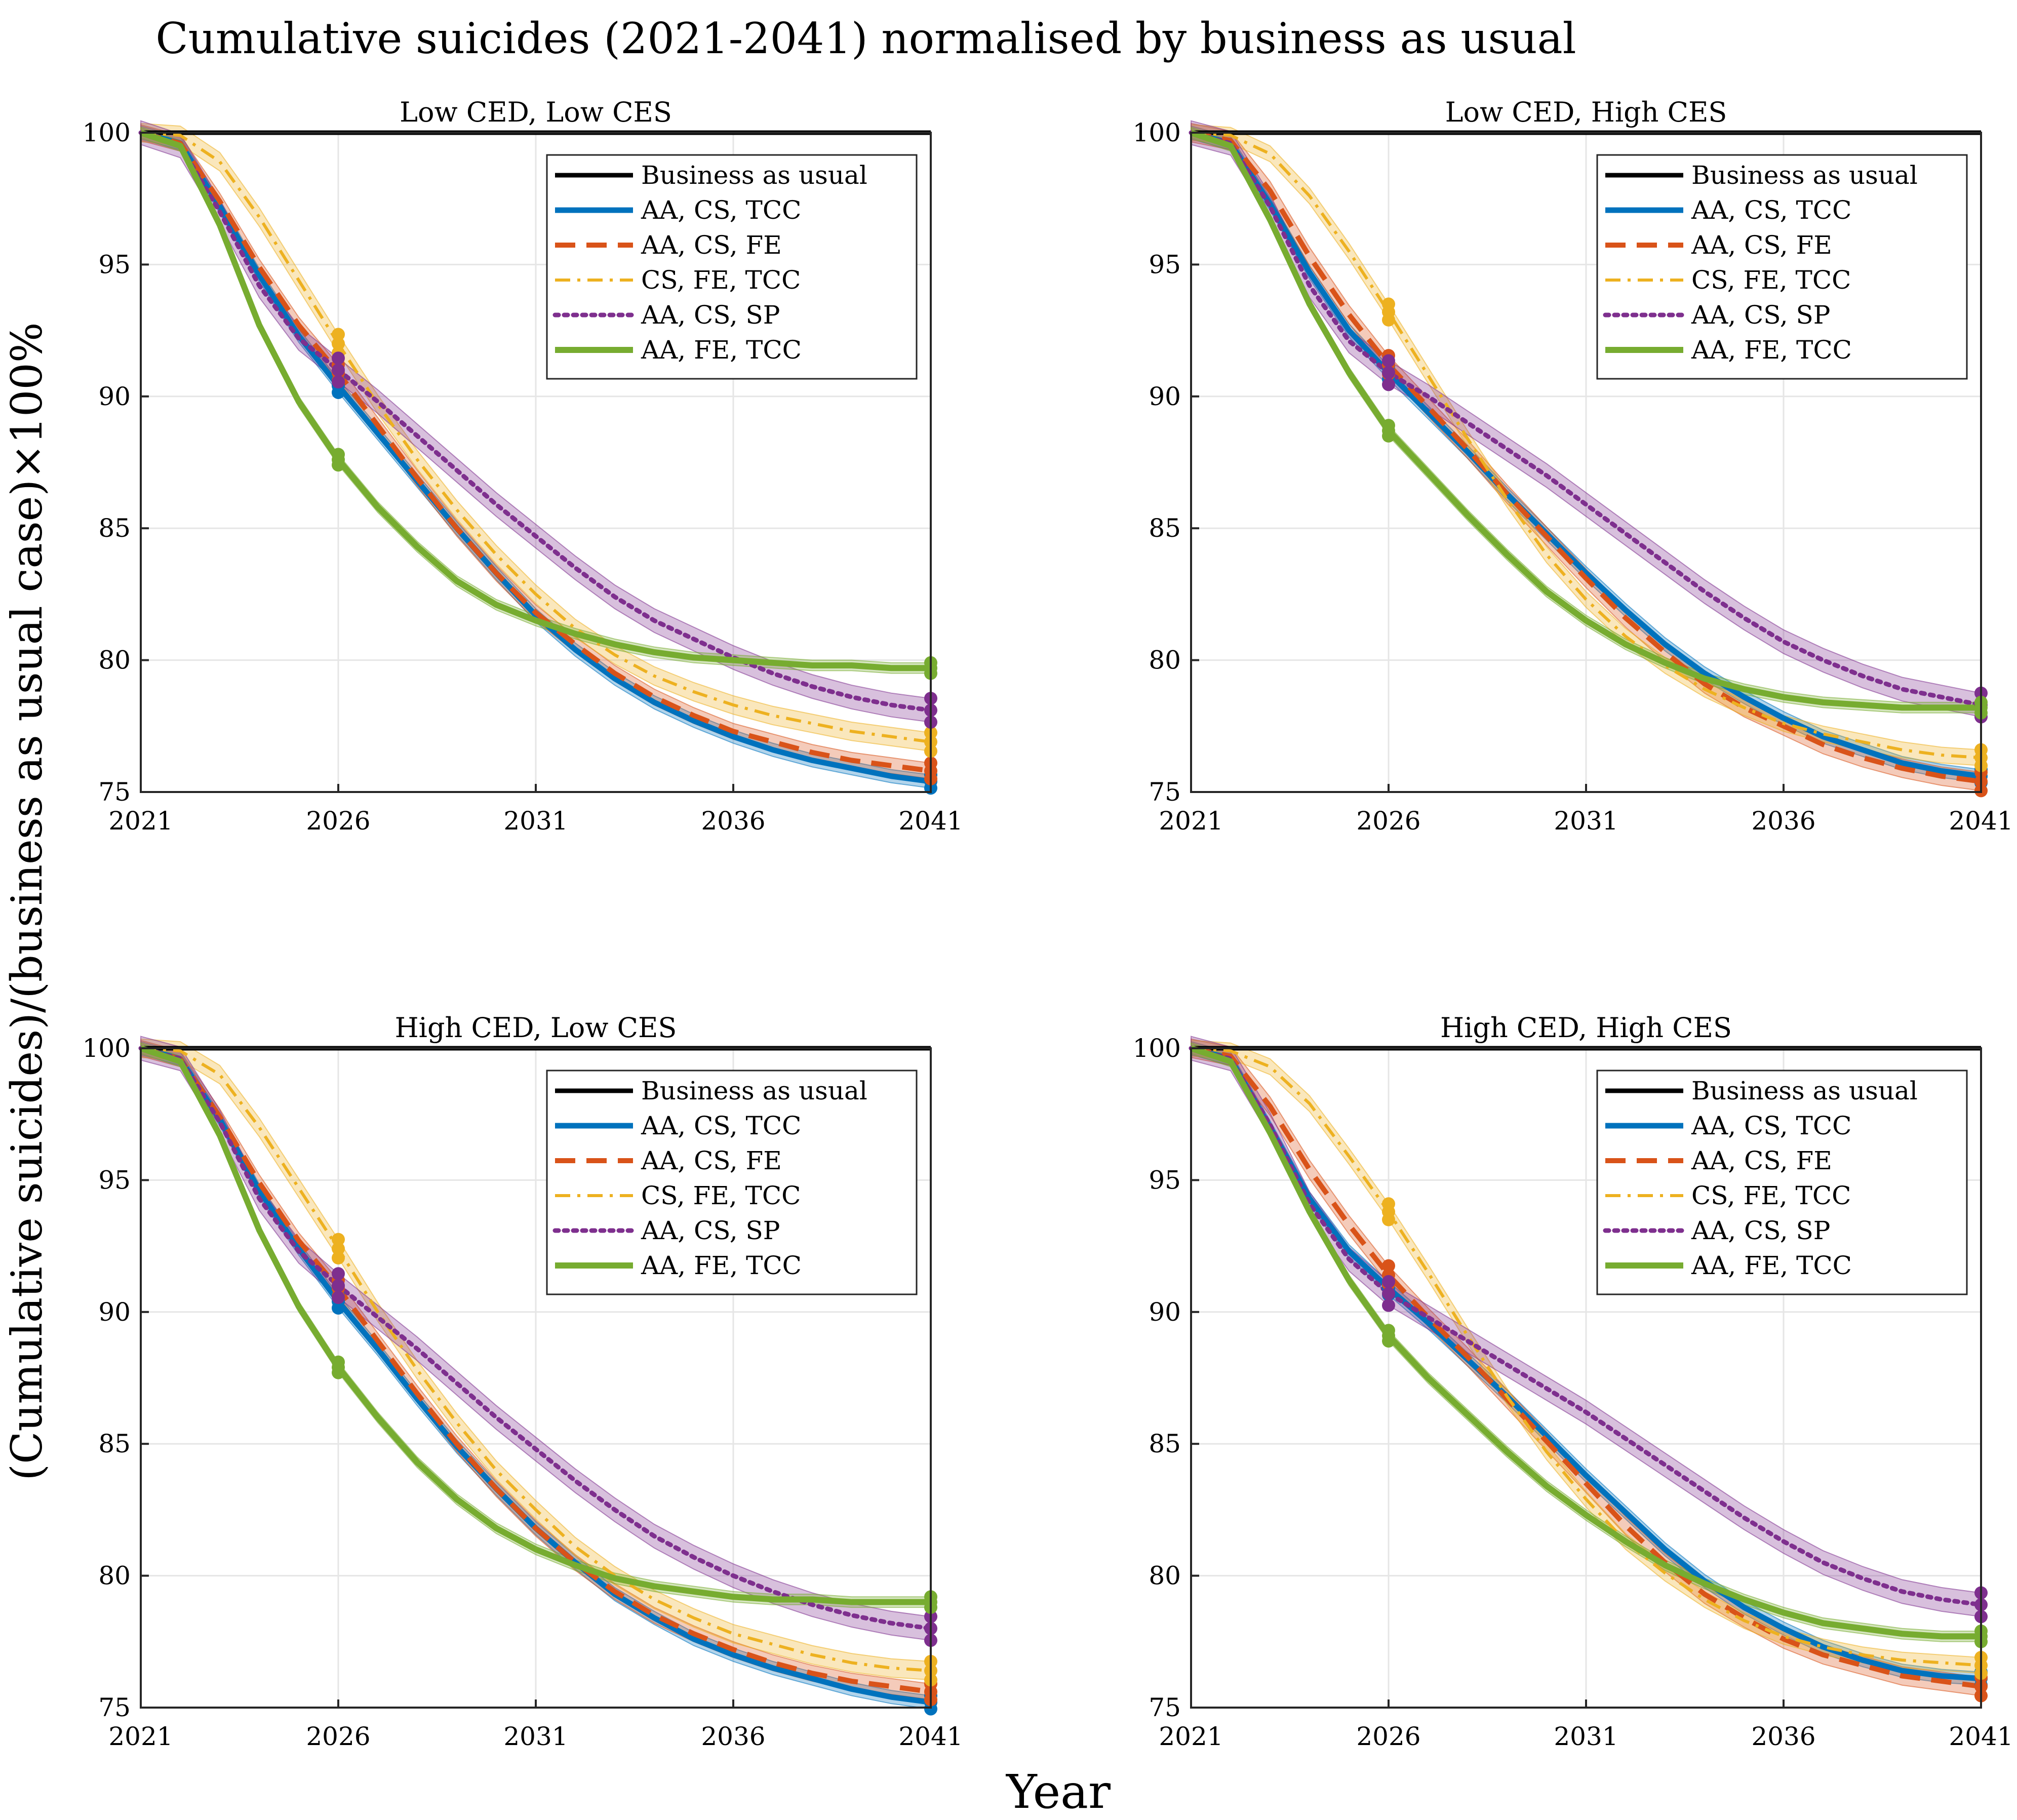 This screenshot has width=2017, height=1820. What do you see at coordinates (1586, 1028) in the screenshot?
I see `panel-title: High CED, High CES` at bounding box center [1586, 1028].